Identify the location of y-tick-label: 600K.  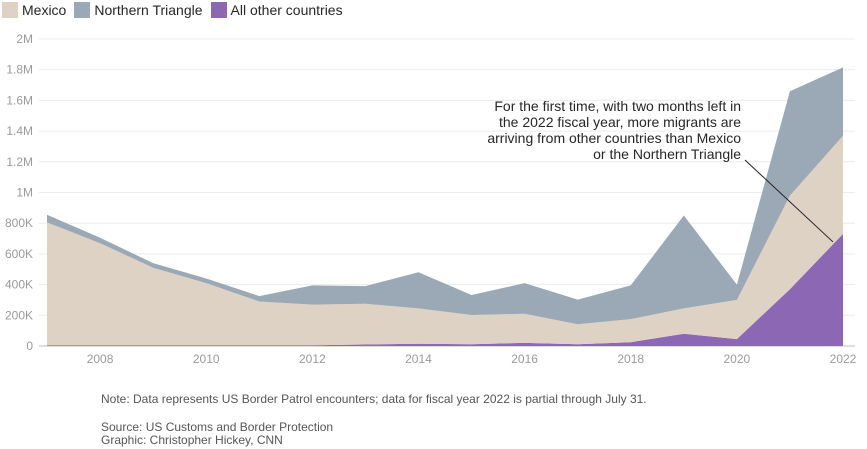
(19, 254).